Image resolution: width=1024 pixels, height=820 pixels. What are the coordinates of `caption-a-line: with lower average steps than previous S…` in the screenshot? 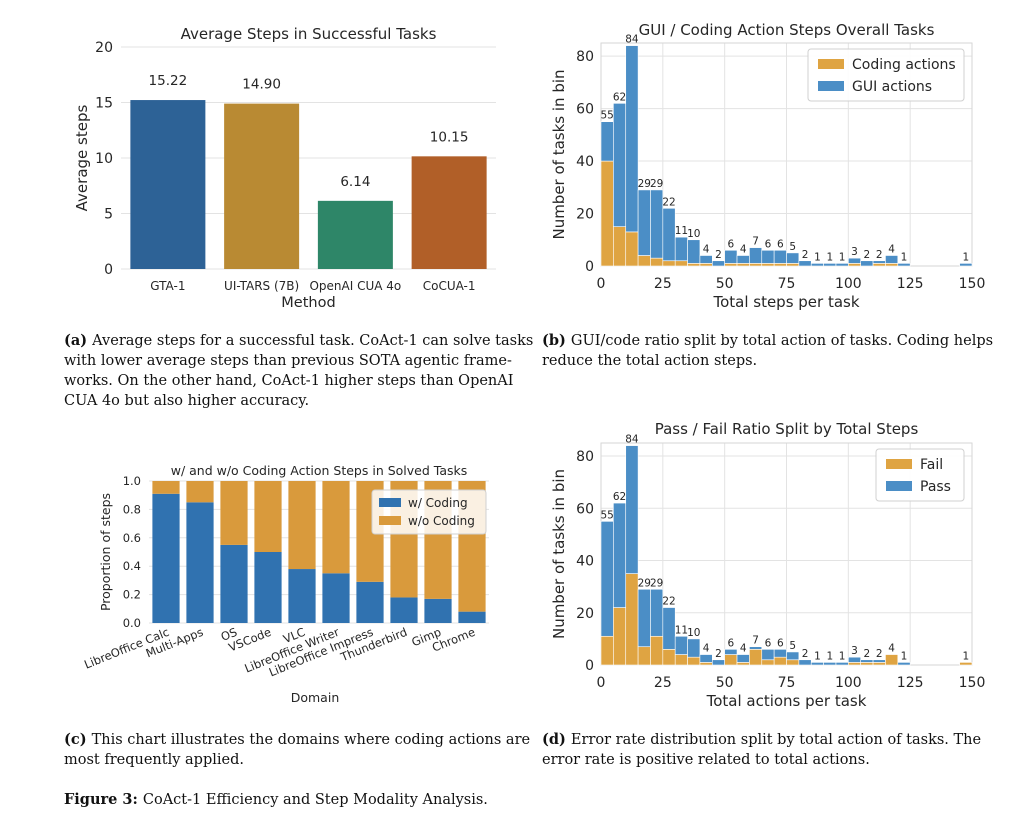 It's located at (288, 361).